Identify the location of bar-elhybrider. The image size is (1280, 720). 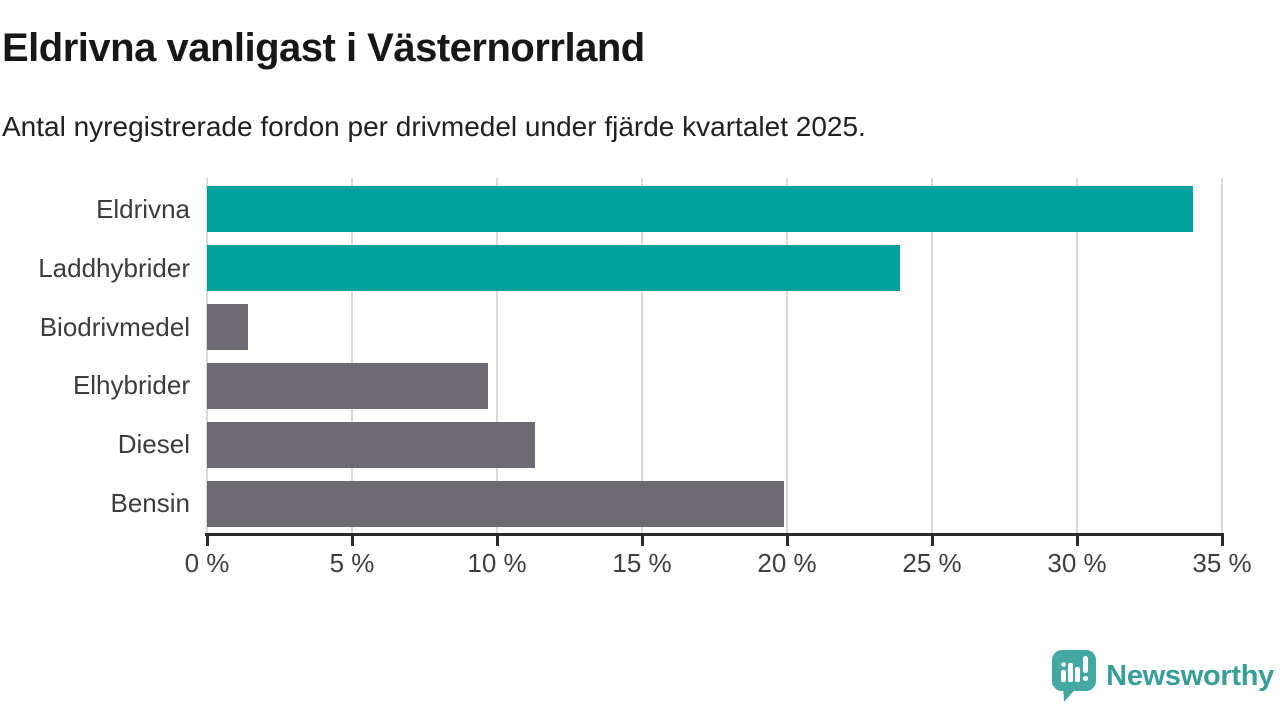
(348, 385).